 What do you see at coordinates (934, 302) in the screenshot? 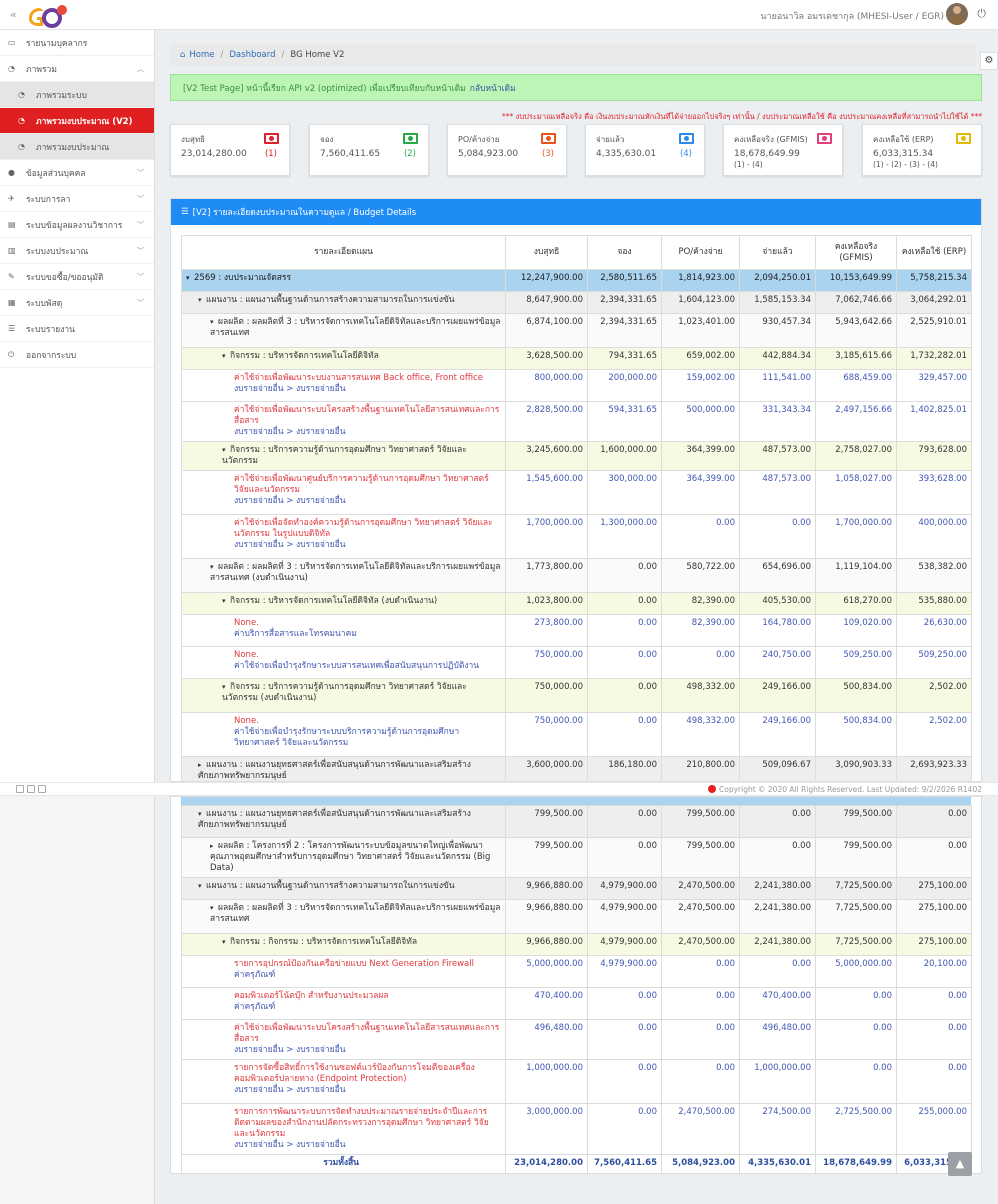
I see `row-value: 3,064,292.01` at bounding box center [934, 302].